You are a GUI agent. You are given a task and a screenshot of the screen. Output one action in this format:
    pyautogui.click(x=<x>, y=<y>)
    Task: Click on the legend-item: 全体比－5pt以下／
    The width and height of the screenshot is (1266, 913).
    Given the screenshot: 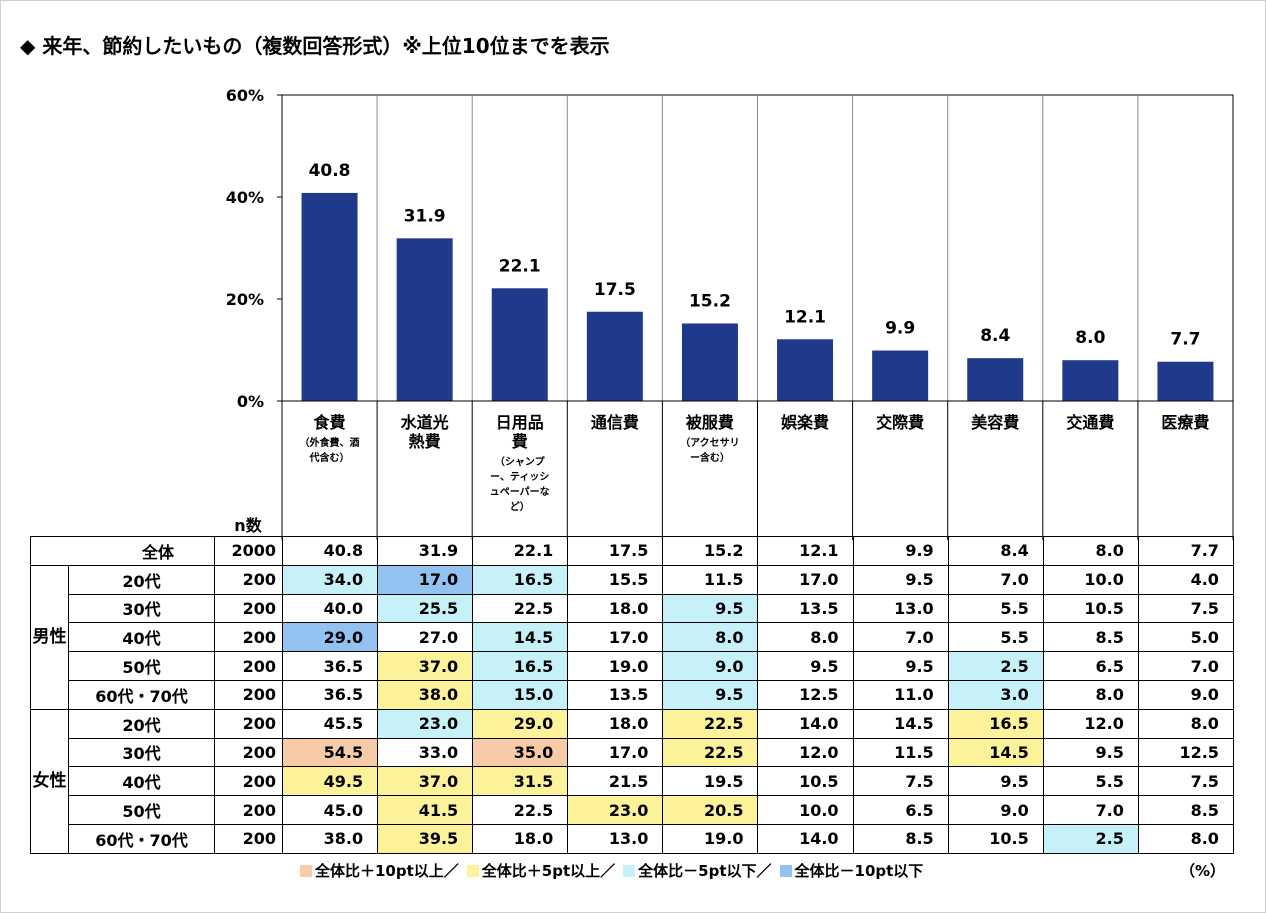 What is the action you would take?
    pyautogui.click(x=697, y=870)
    